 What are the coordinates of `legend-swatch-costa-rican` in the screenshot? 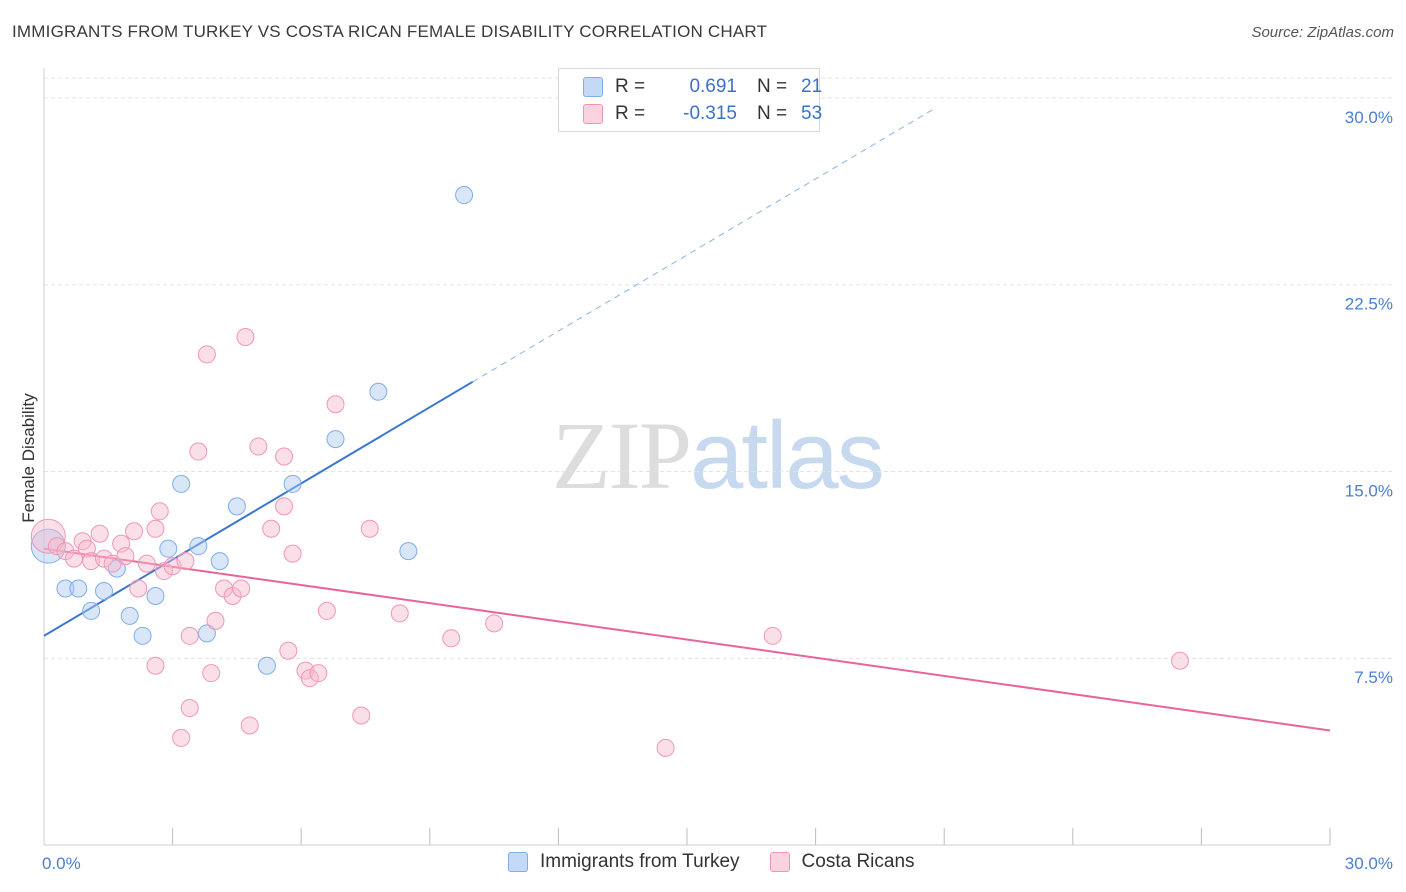 It's located at (593, 114).